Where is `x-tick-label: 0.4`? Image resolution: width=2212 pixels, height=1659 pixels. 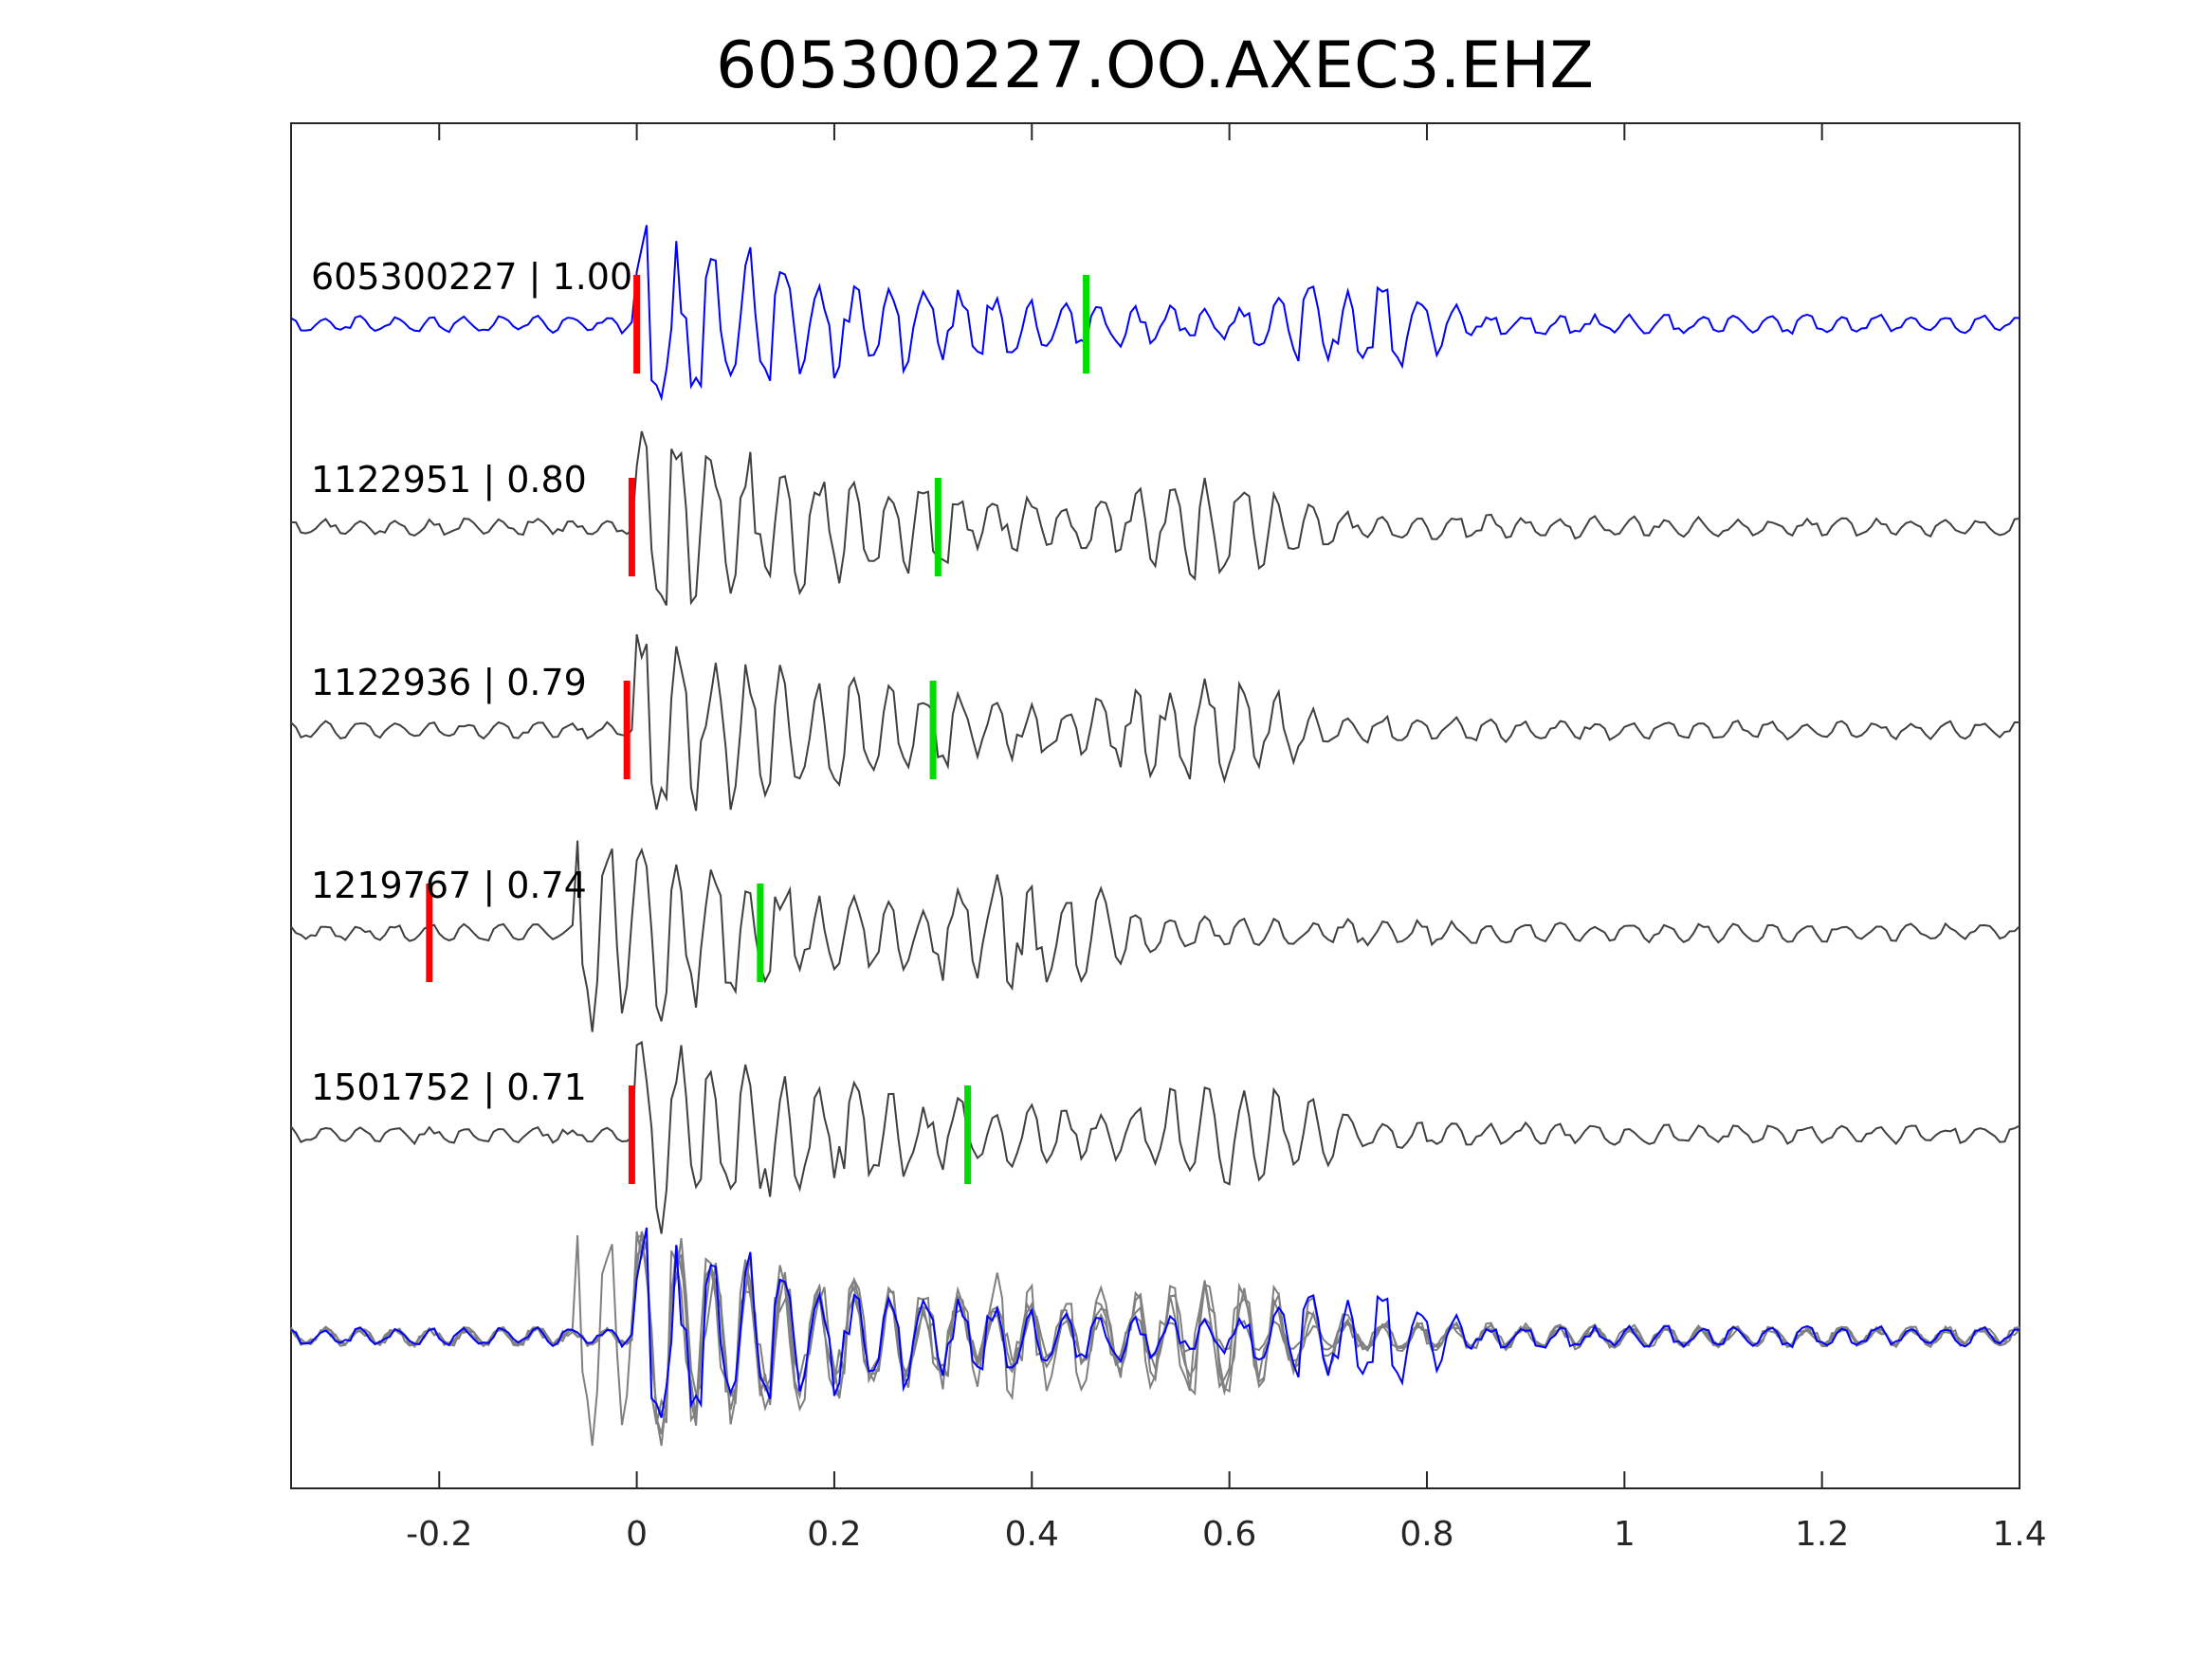 x-tick-label: 0.4 is located at coordinates (1032, 1534).